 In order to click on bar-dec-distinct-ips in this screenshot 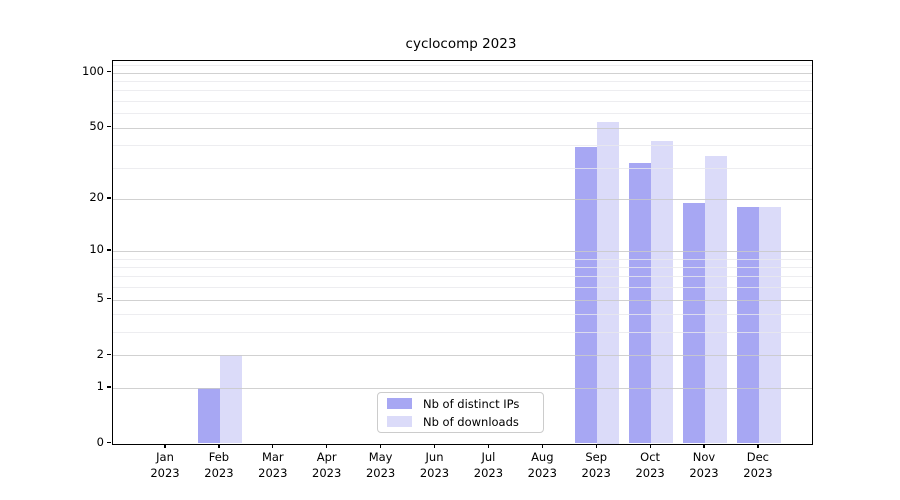, I will do `click(748, 325)`.